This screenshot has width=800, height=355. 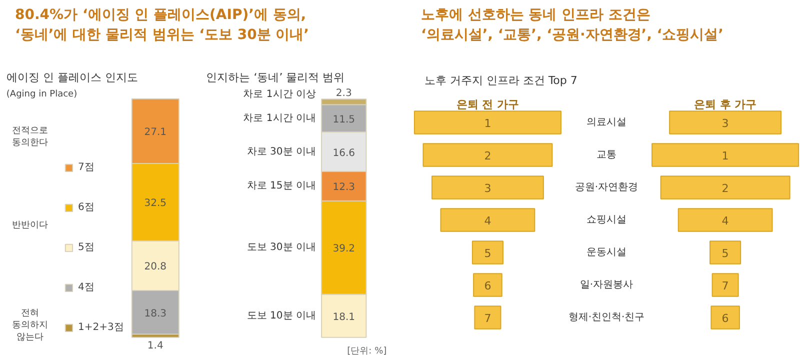 What do you see at coordinates (606, 187) in the screenshot?
I see `category-label: 공원·자연환경` at bounding box center [606, 187].